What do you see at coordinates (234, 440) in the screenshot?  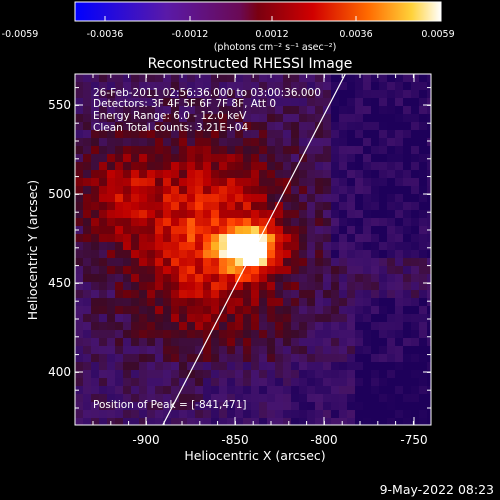 I see `x-tick-label: -850` at bounding box center [234, 440].